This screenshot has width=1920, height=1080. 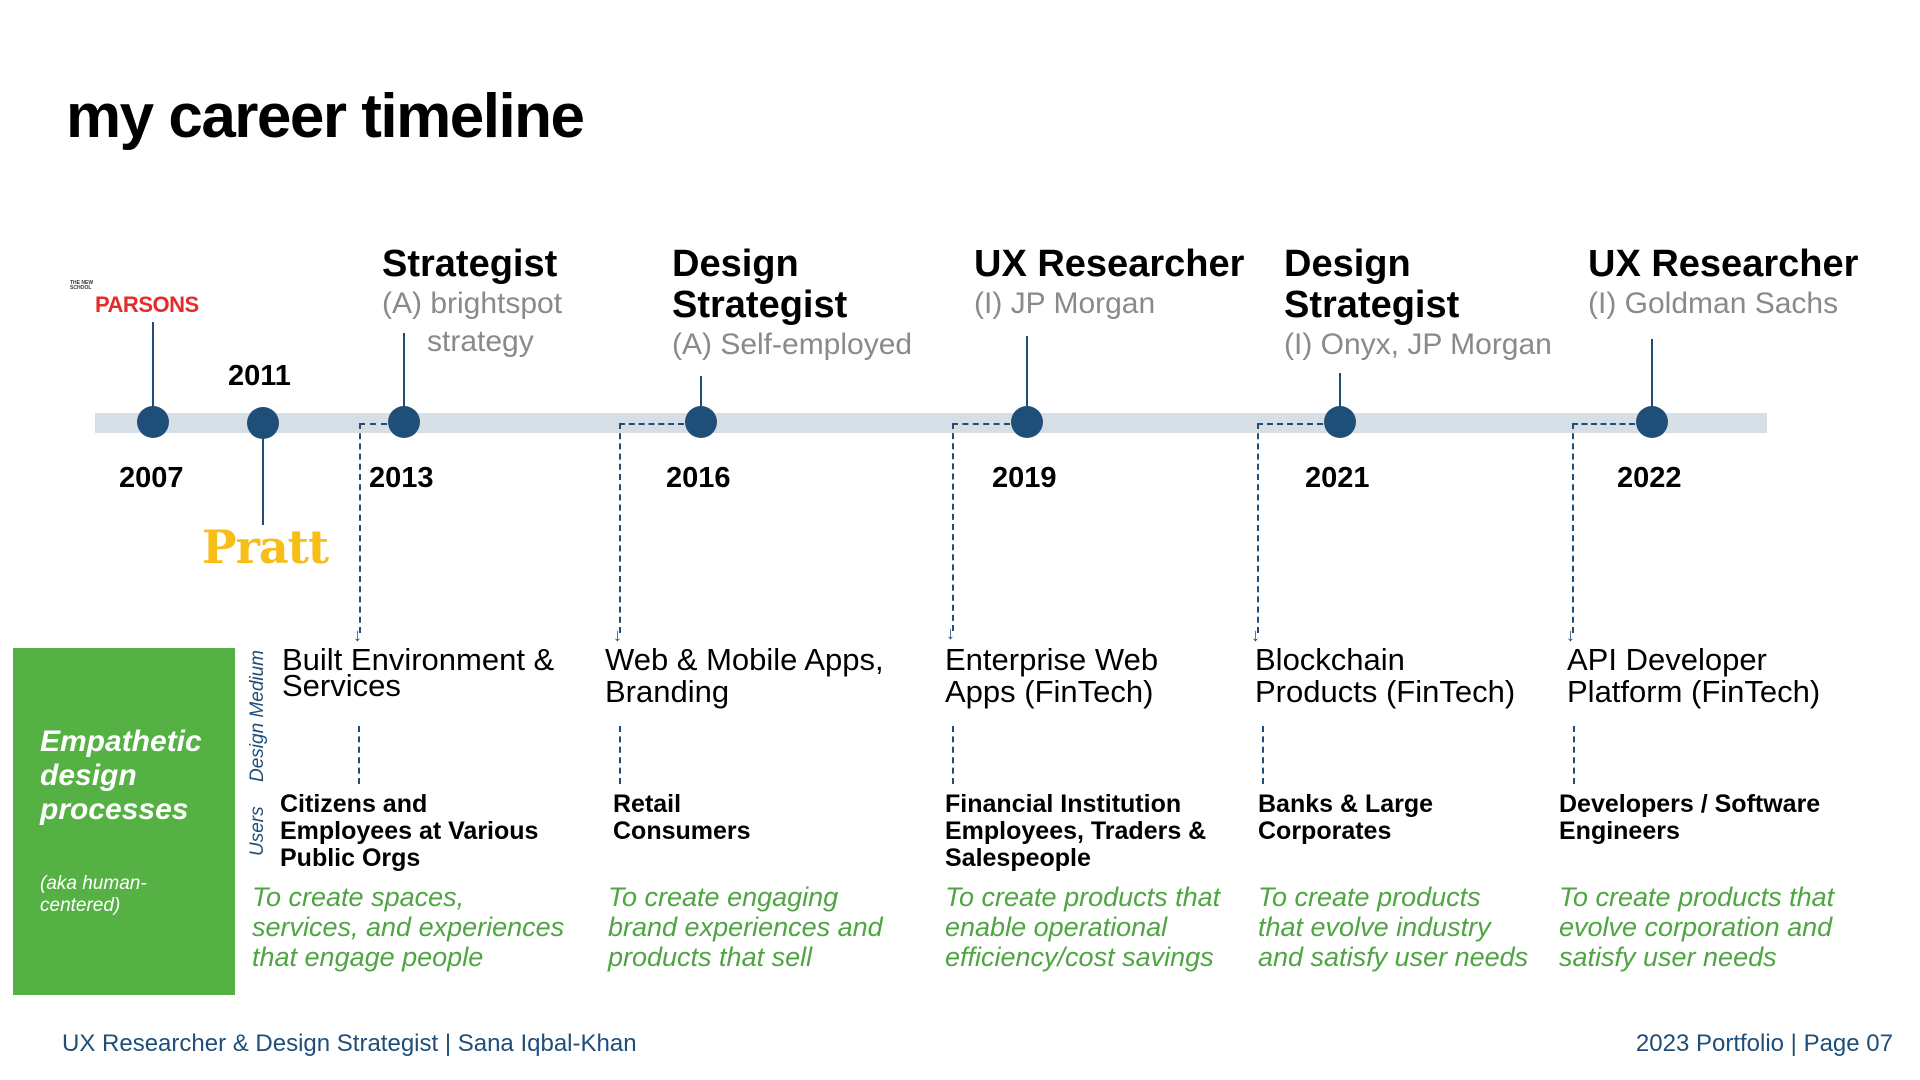 What do you see at coordinates (121, 775) in the screenshot?
I see `panel-heading: Empathetic design processes` at bounding box center [121, 775].